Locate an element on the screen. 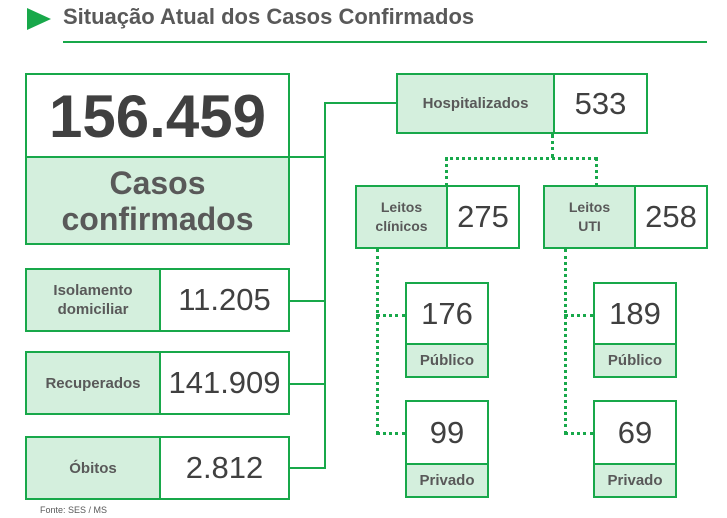 The height and width of the screenshot is (518, 727). page-title: Situação Atual dos Casos Confirmados is located at coordinates (269, 16).